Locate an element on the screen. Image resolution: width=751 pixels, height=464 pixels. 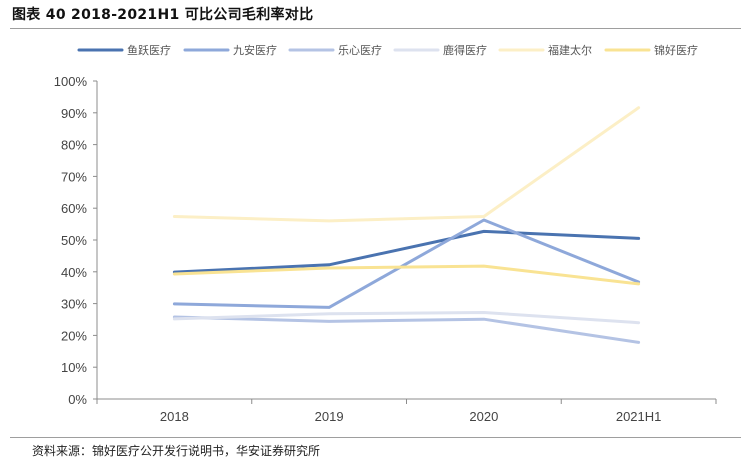
legend-label: 乐心医疗 is located at coordinates (360, 50).